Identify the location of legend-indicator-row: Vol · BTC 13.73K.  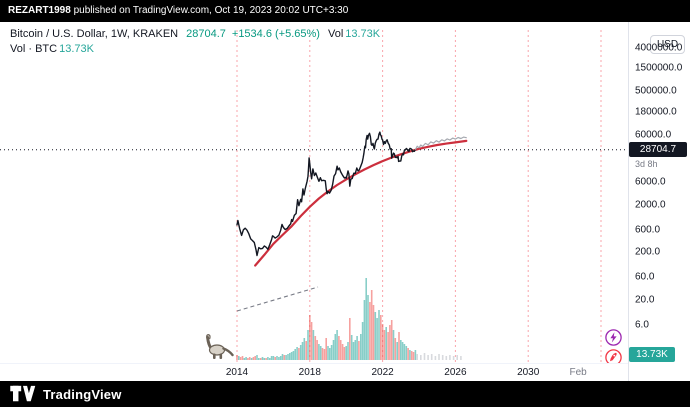
(195, 49).